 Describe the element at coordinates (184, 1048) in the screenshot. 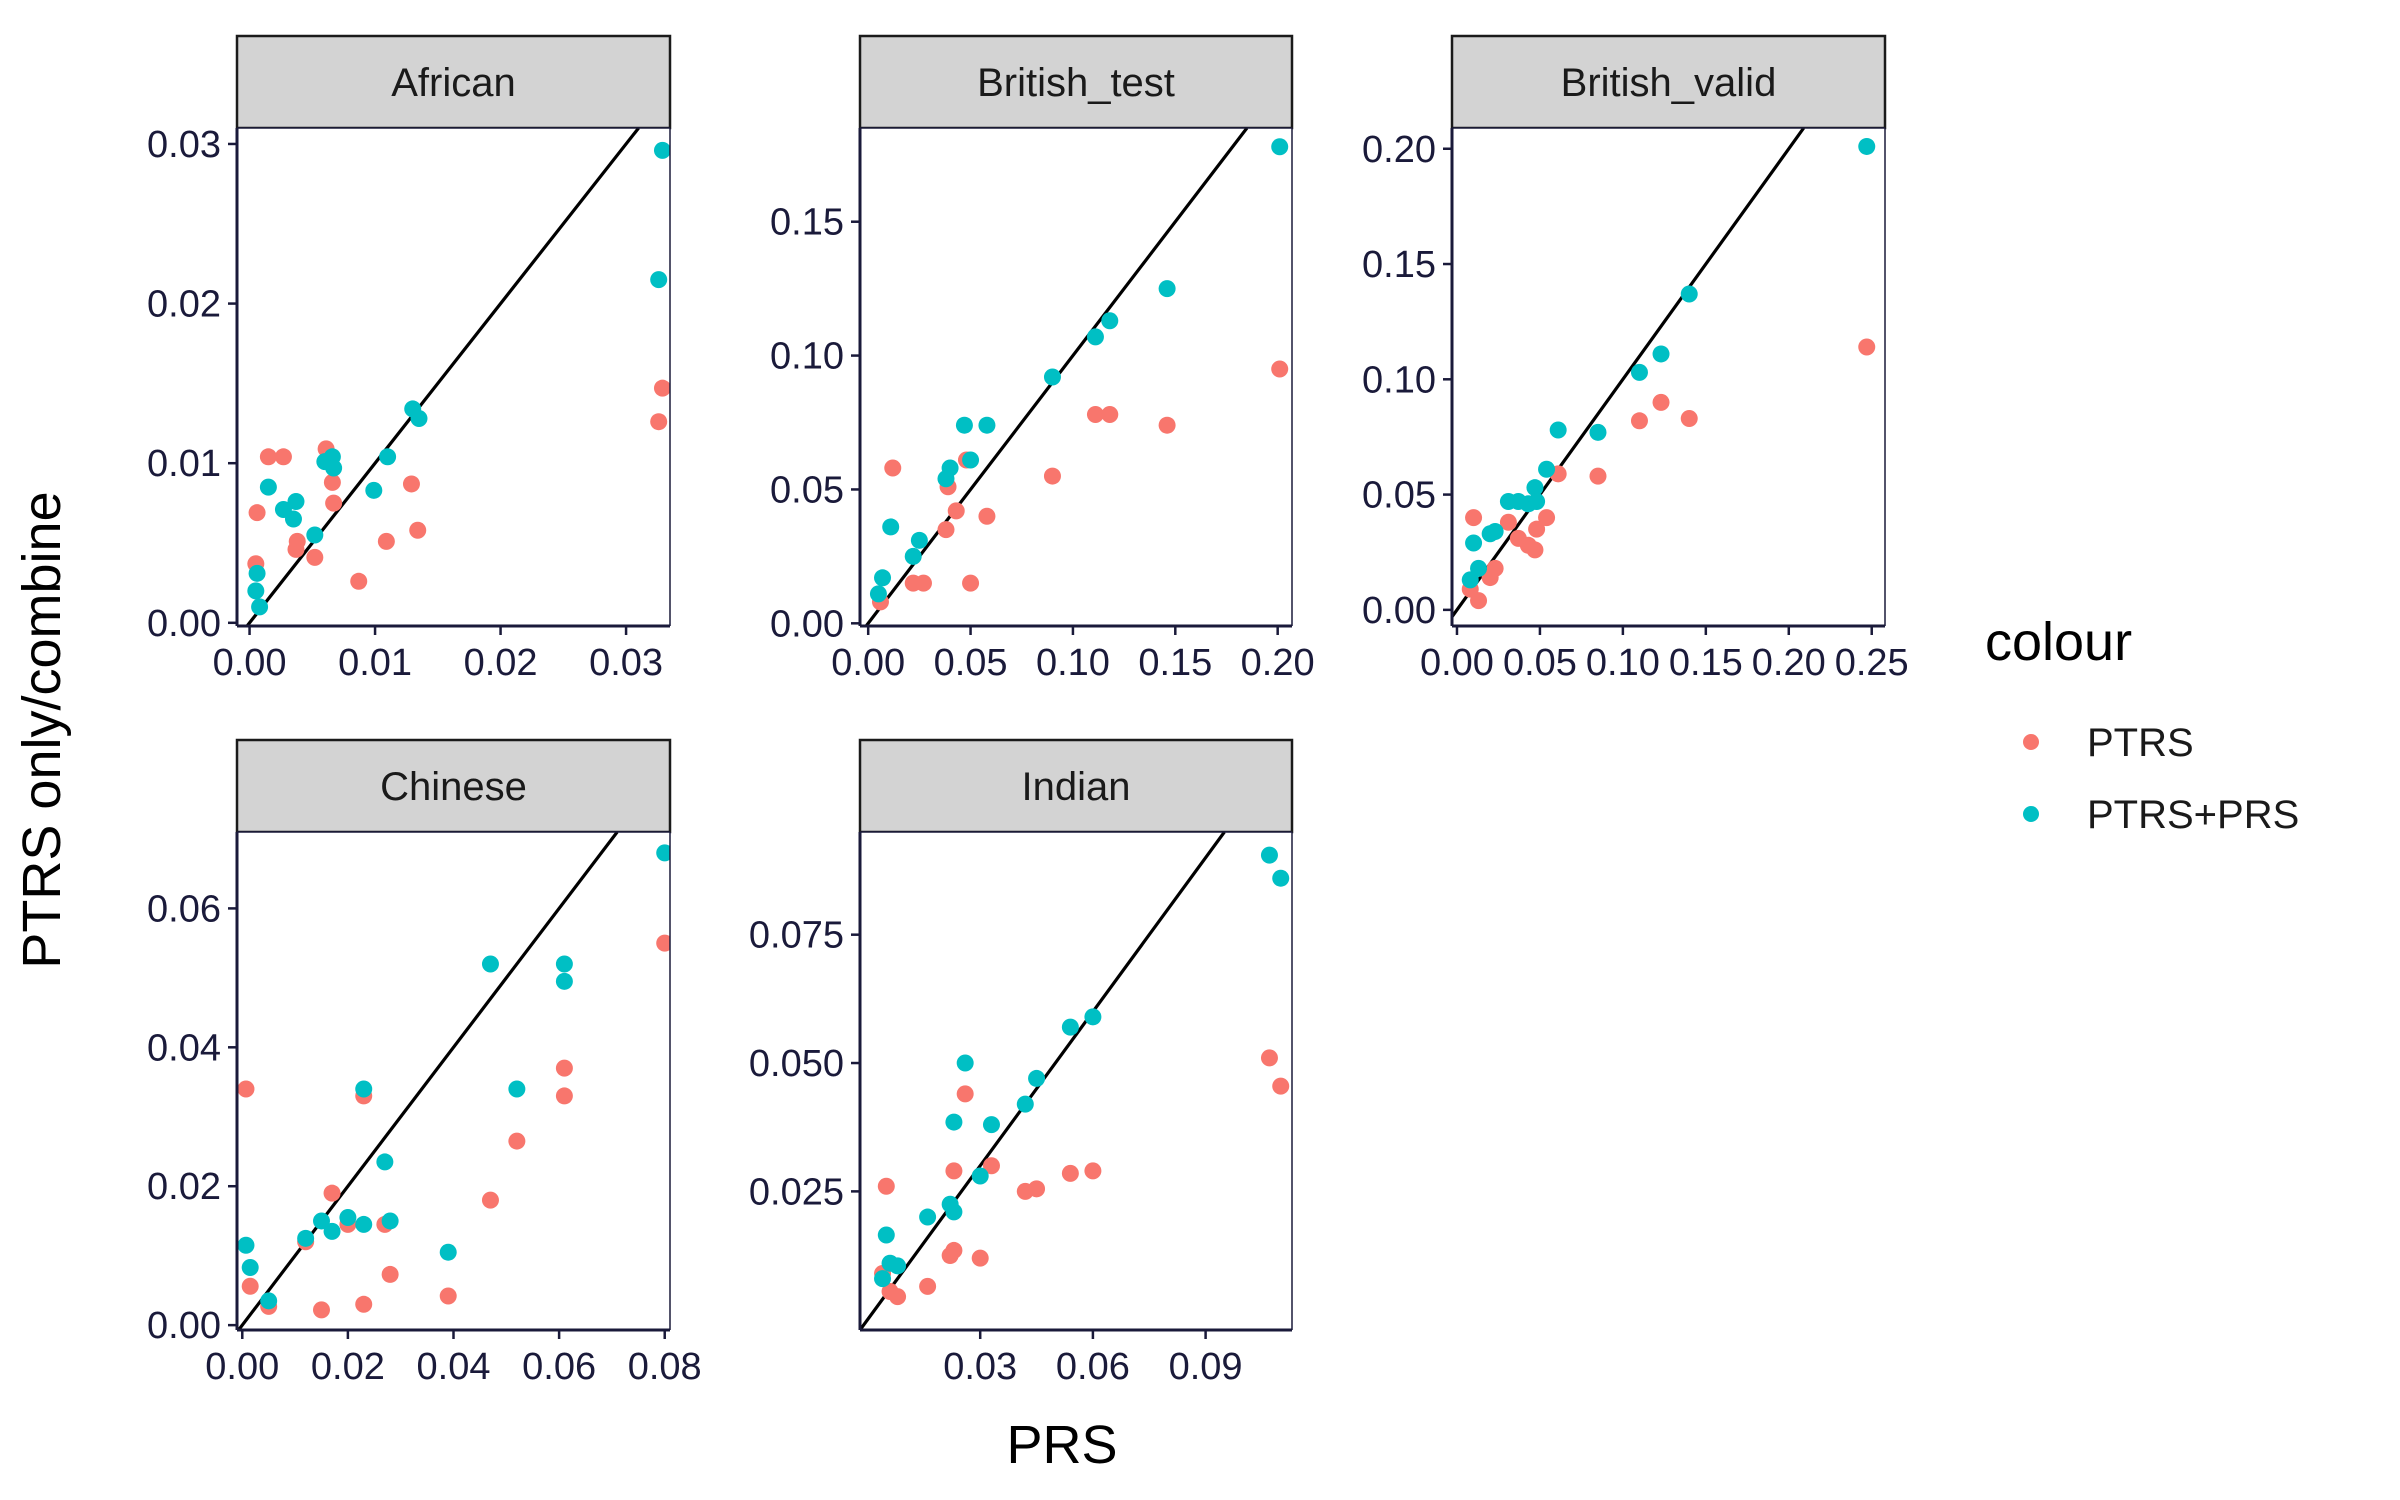

I see `y-tick-label: 0.04` at that location.